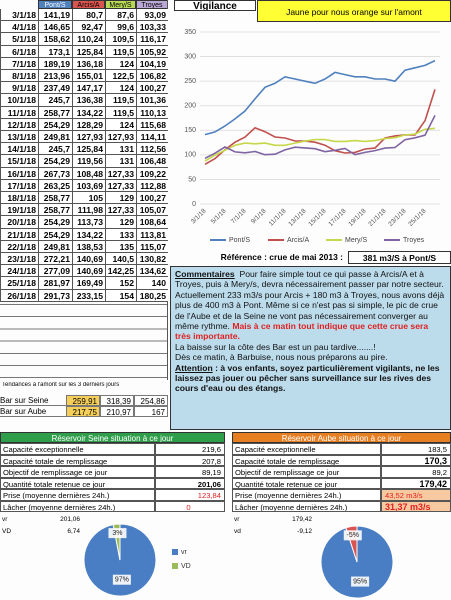 The image size is (451, 600). I want to click on value-cell: 134,62, so click(152, 271).